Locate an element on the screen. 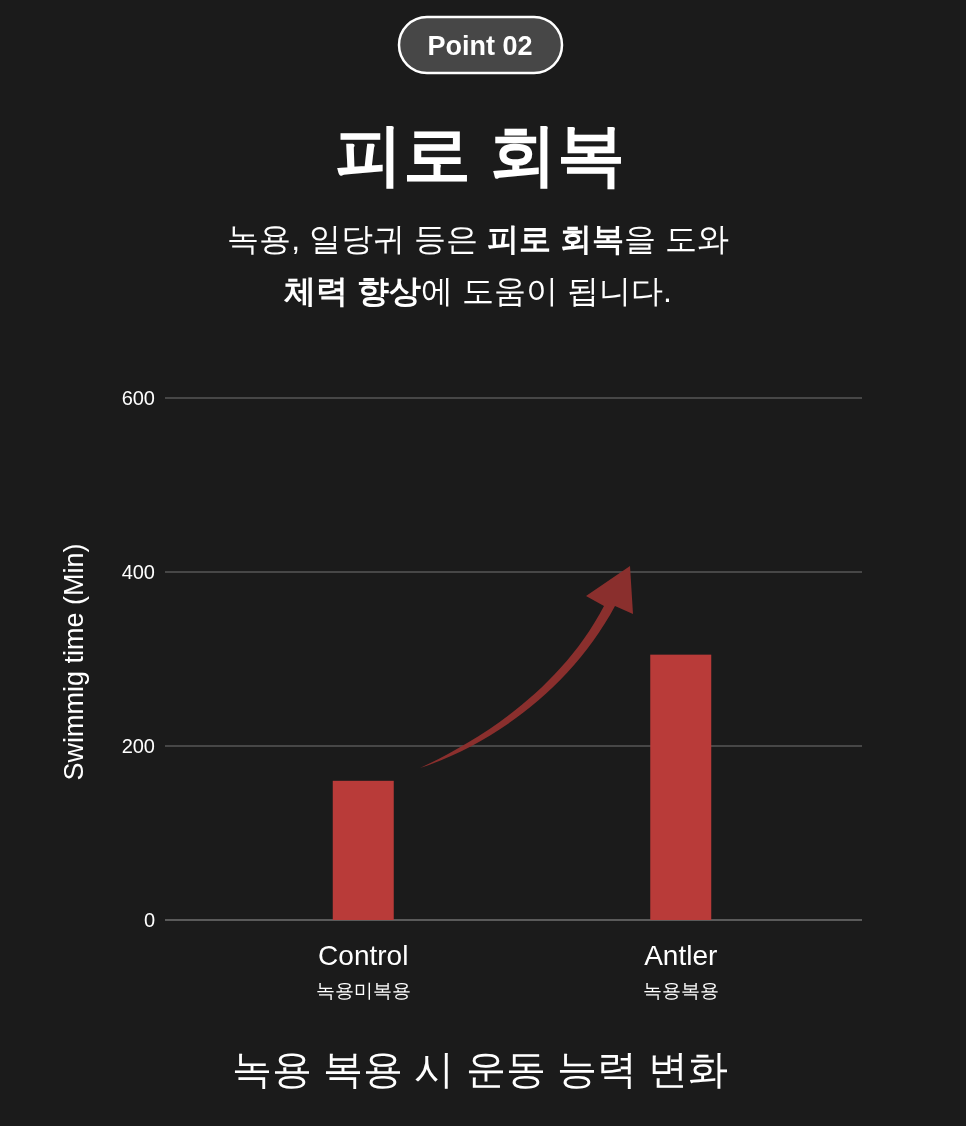 This screenshot has height=1126, width=966. y-axis-title: Swimmig time (Min) is located at coordinates (74, 662).